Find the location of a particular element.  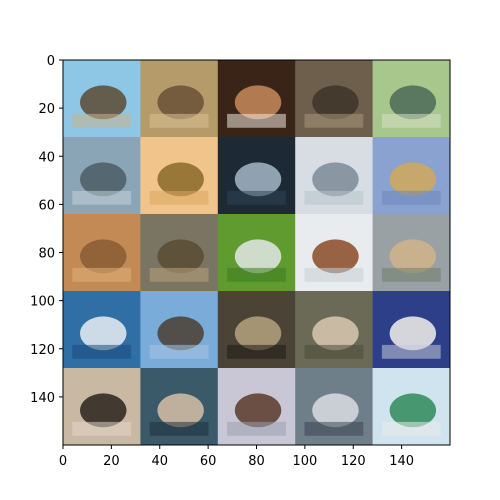

x-tick-label: 100 is located at coordinates (304, 461).